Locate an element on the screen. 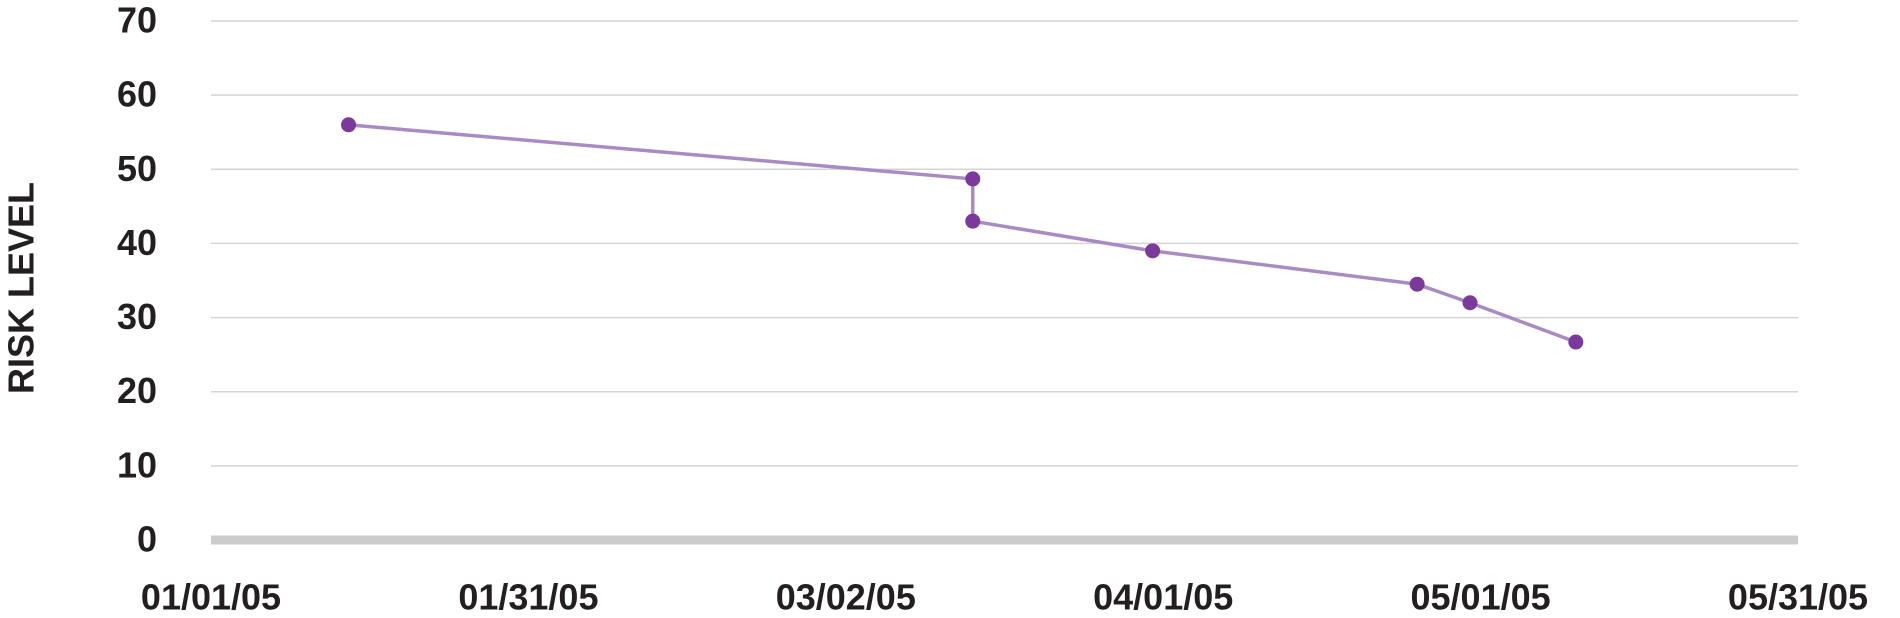 This screenshot has width=1900, height=618. y-tick-label: 10 is located at coordinates (137, 464).